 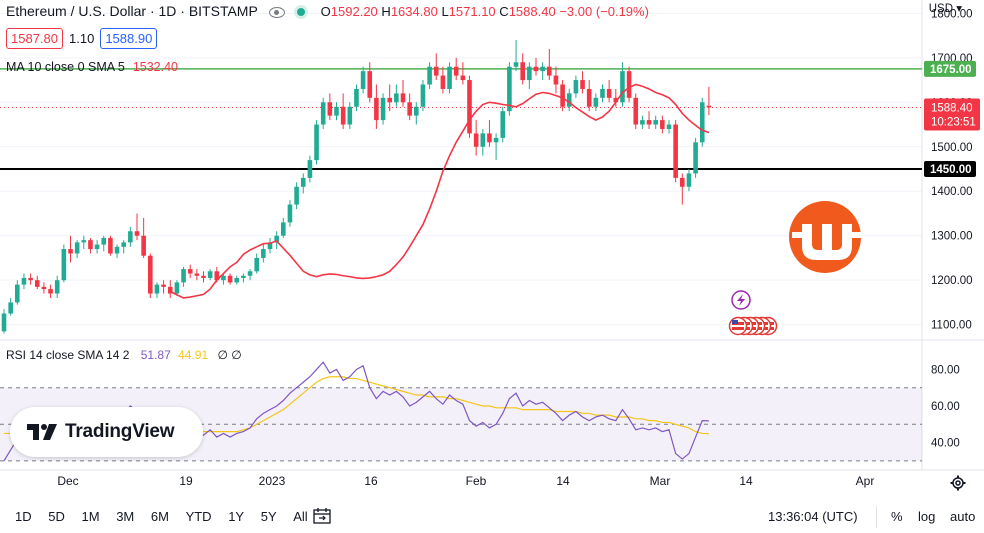 What do you see at coordinates (68, 355) in the screenshot?
I see `rsi-legend-label: RSI 14 close SMA 14 2` at bounding box center [68, 355].